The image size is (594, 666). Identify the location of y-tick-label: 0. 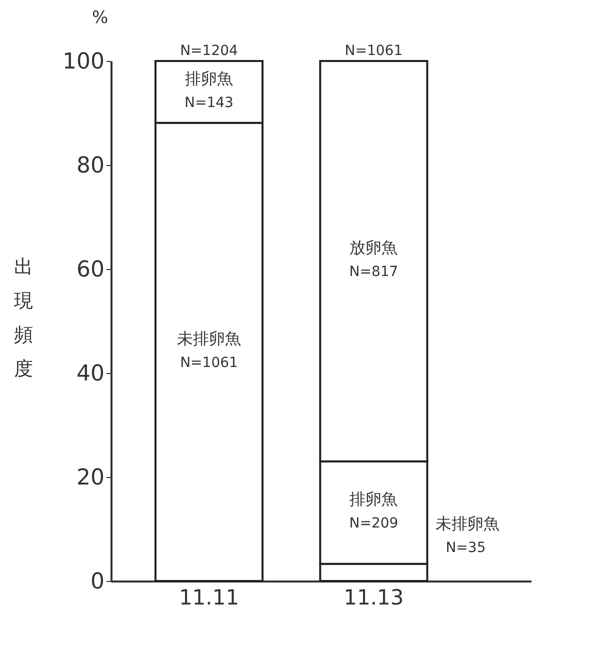
(97, 582).